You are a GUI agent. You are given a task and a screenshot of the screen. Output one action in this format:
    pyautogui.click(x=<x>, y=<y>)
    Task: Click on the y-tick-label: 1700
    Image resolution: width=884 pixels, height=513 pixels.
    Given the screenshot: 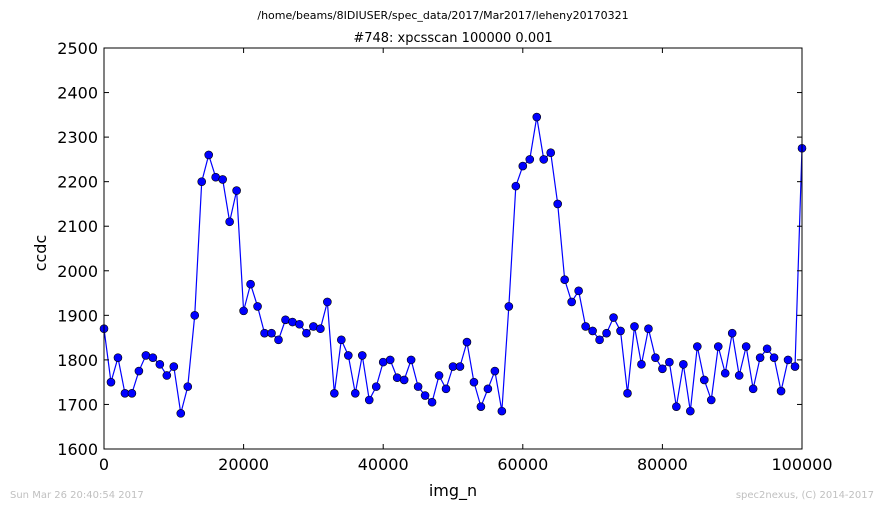 What is the action you would take?
    pyautogui.click(x=77, y=404)
    